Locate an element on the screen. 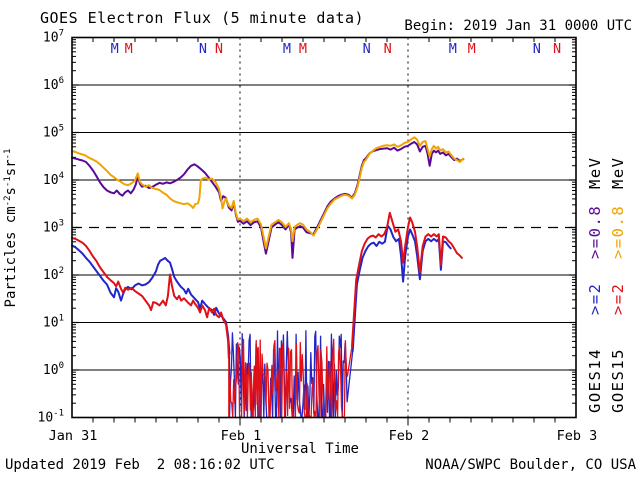  legend-goes15-e2_label: >=2 is located at coordinates (618, 299).